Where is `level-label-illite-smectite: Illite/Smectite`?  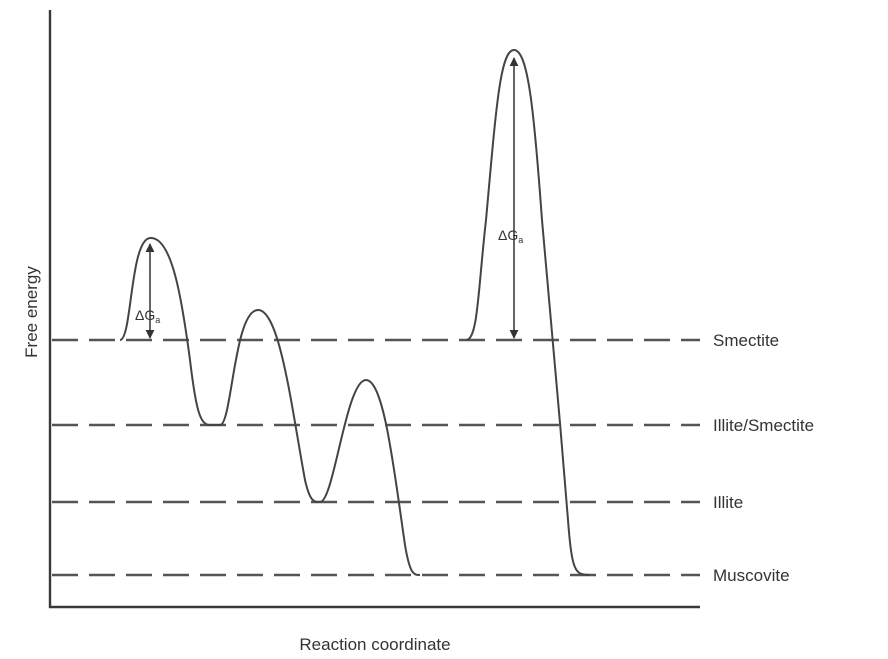
level-label-illite-smectite: Illite/Smectite is located at coordinates (763, 425).